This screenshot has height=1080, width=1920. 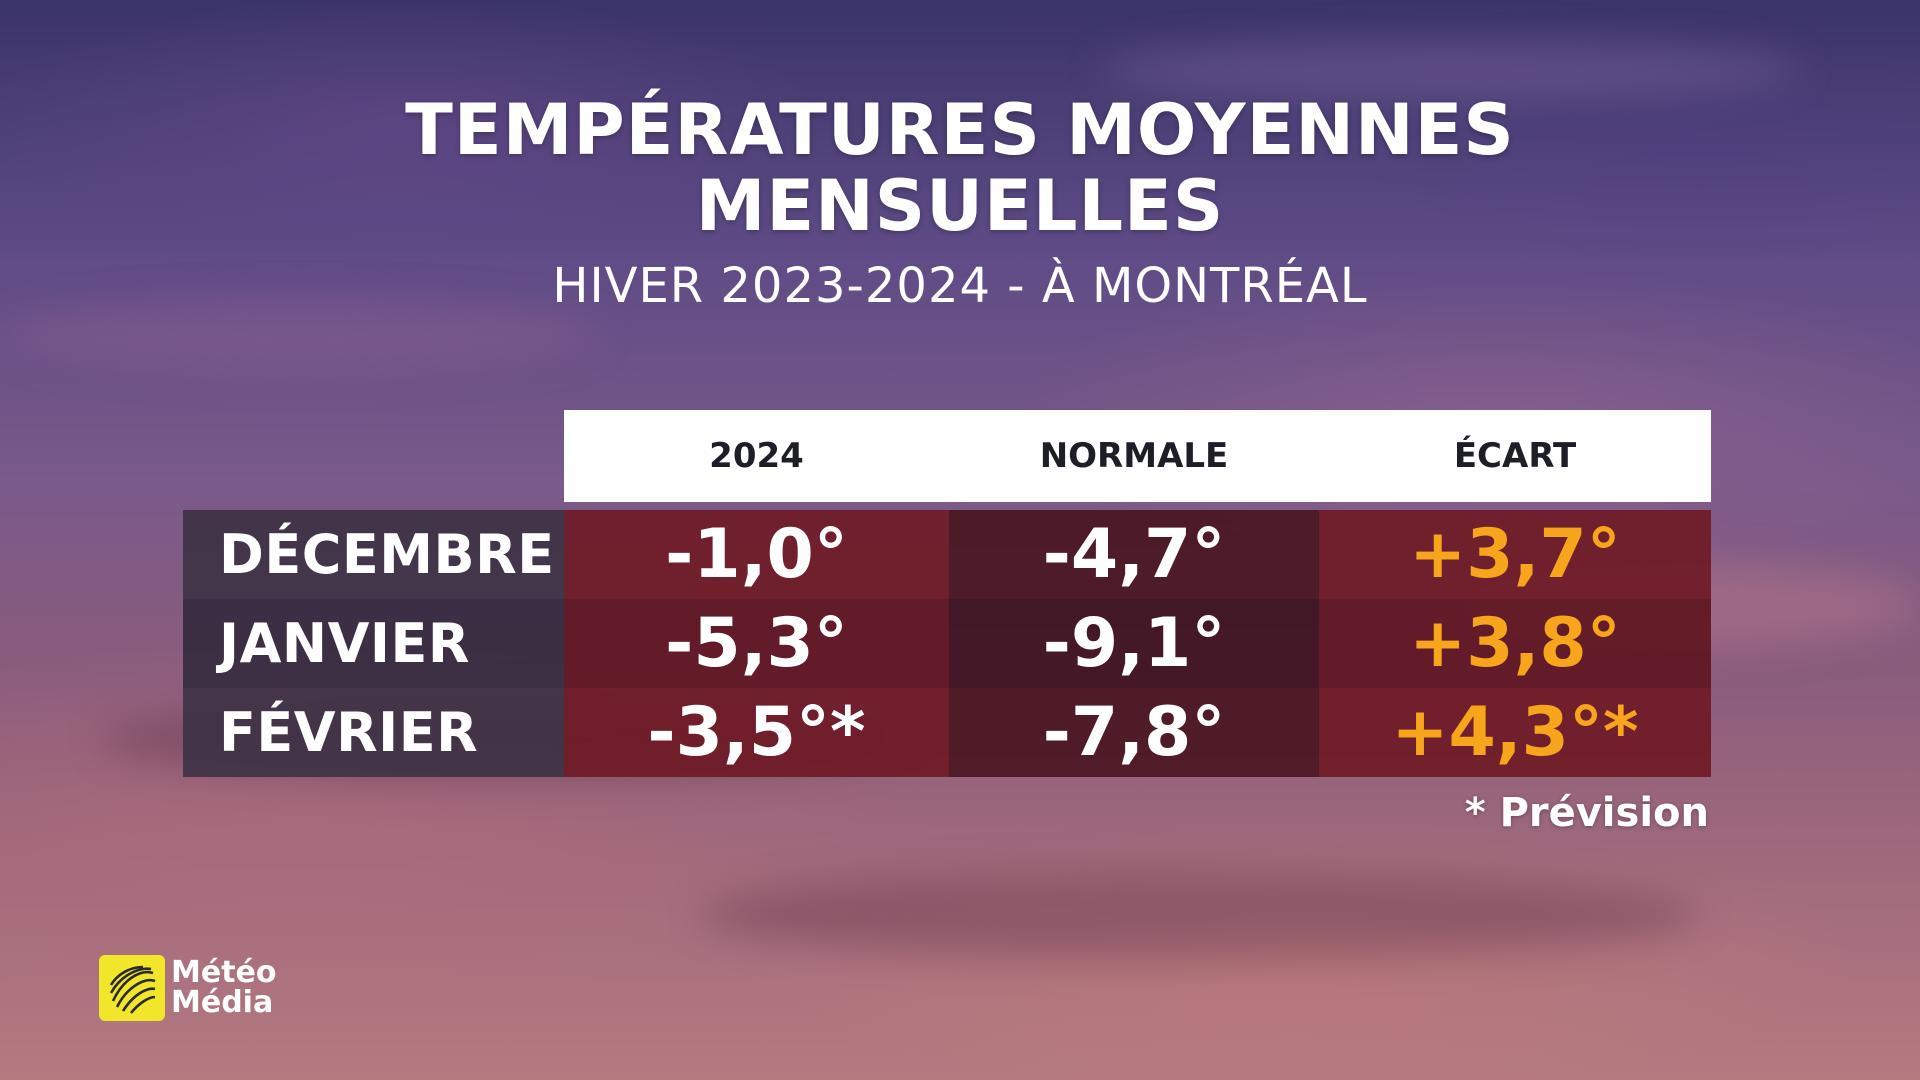 I want to click on table-row: JANVIER -5,3° -9,1° +3,8°, so click(x=947, y=643).